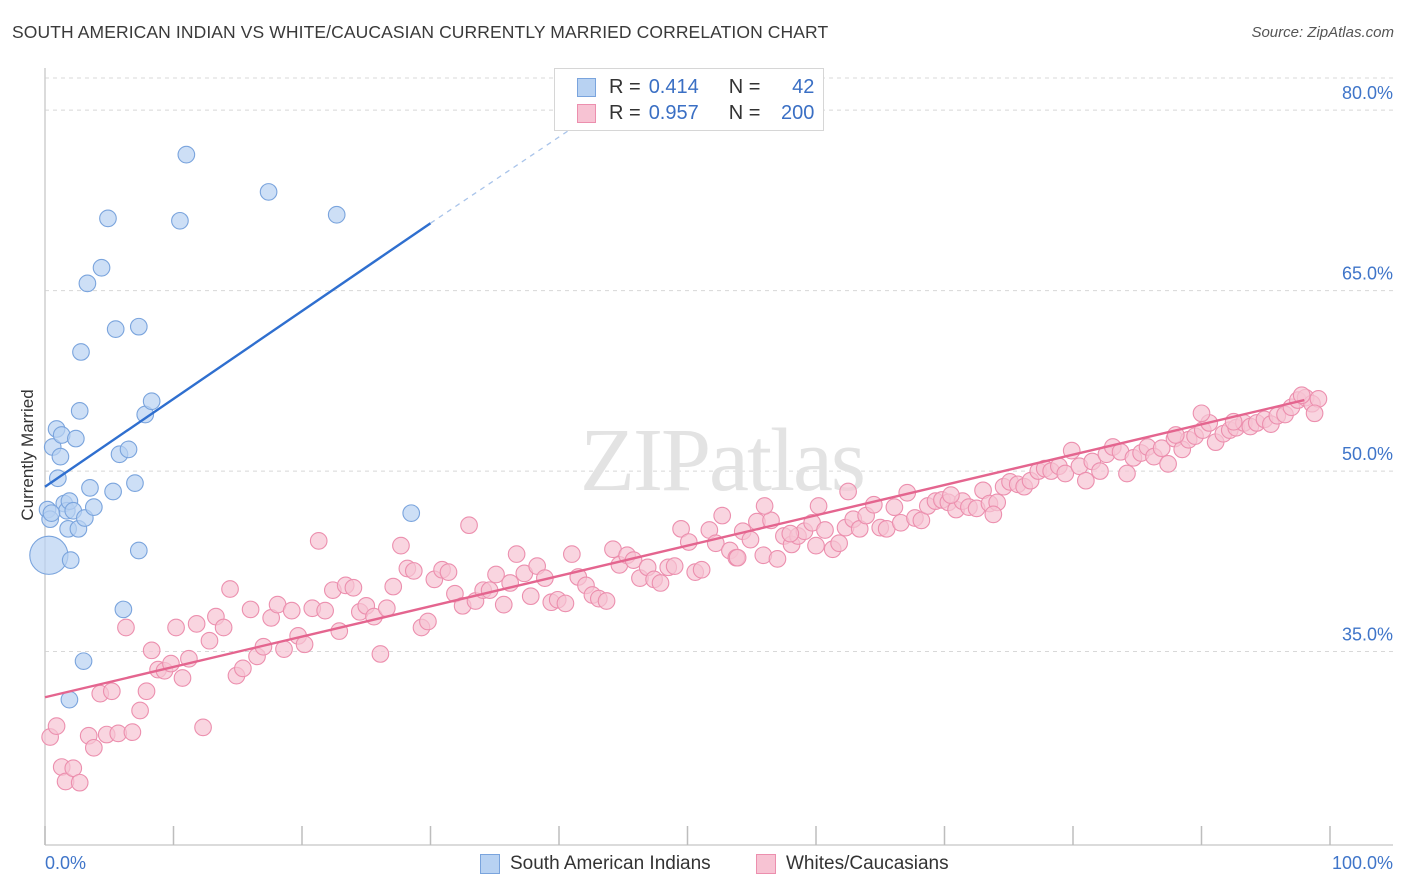  I want to click on legend-swatch-blue, so click(586, 87).